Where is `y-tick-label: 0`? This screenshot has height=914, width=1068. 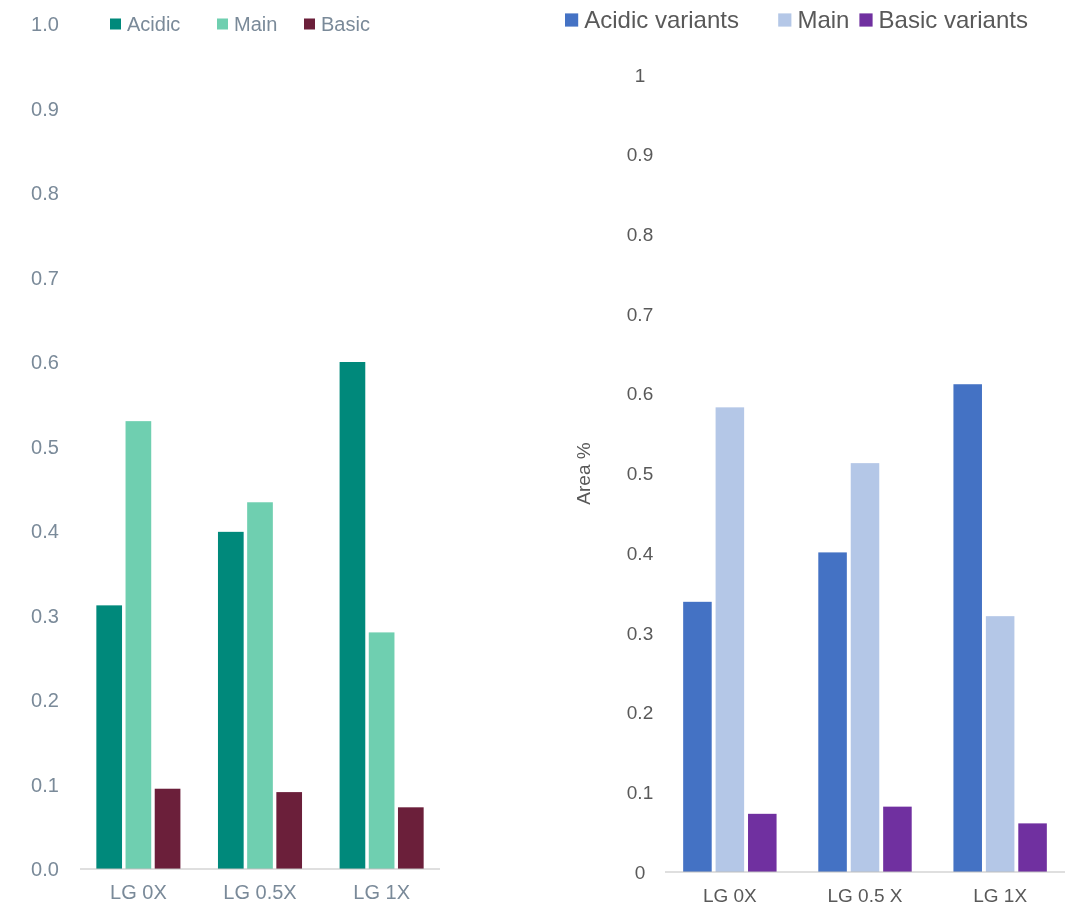 y-tick-label: 0 is located at coordinates (640, 872).